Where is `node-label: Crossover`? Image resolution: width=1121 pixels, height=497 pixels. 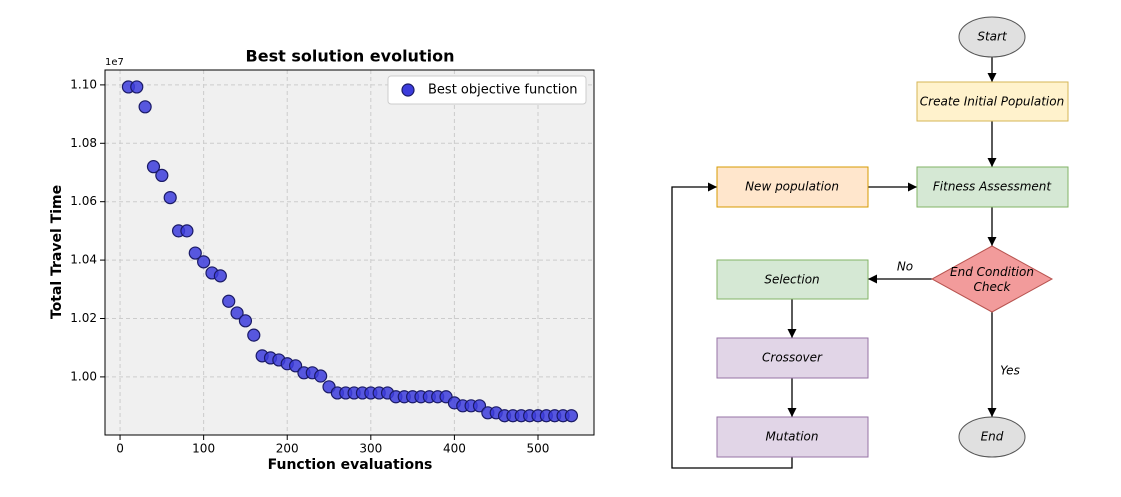 node-label: Crossover is located at coordinates (792, 358).